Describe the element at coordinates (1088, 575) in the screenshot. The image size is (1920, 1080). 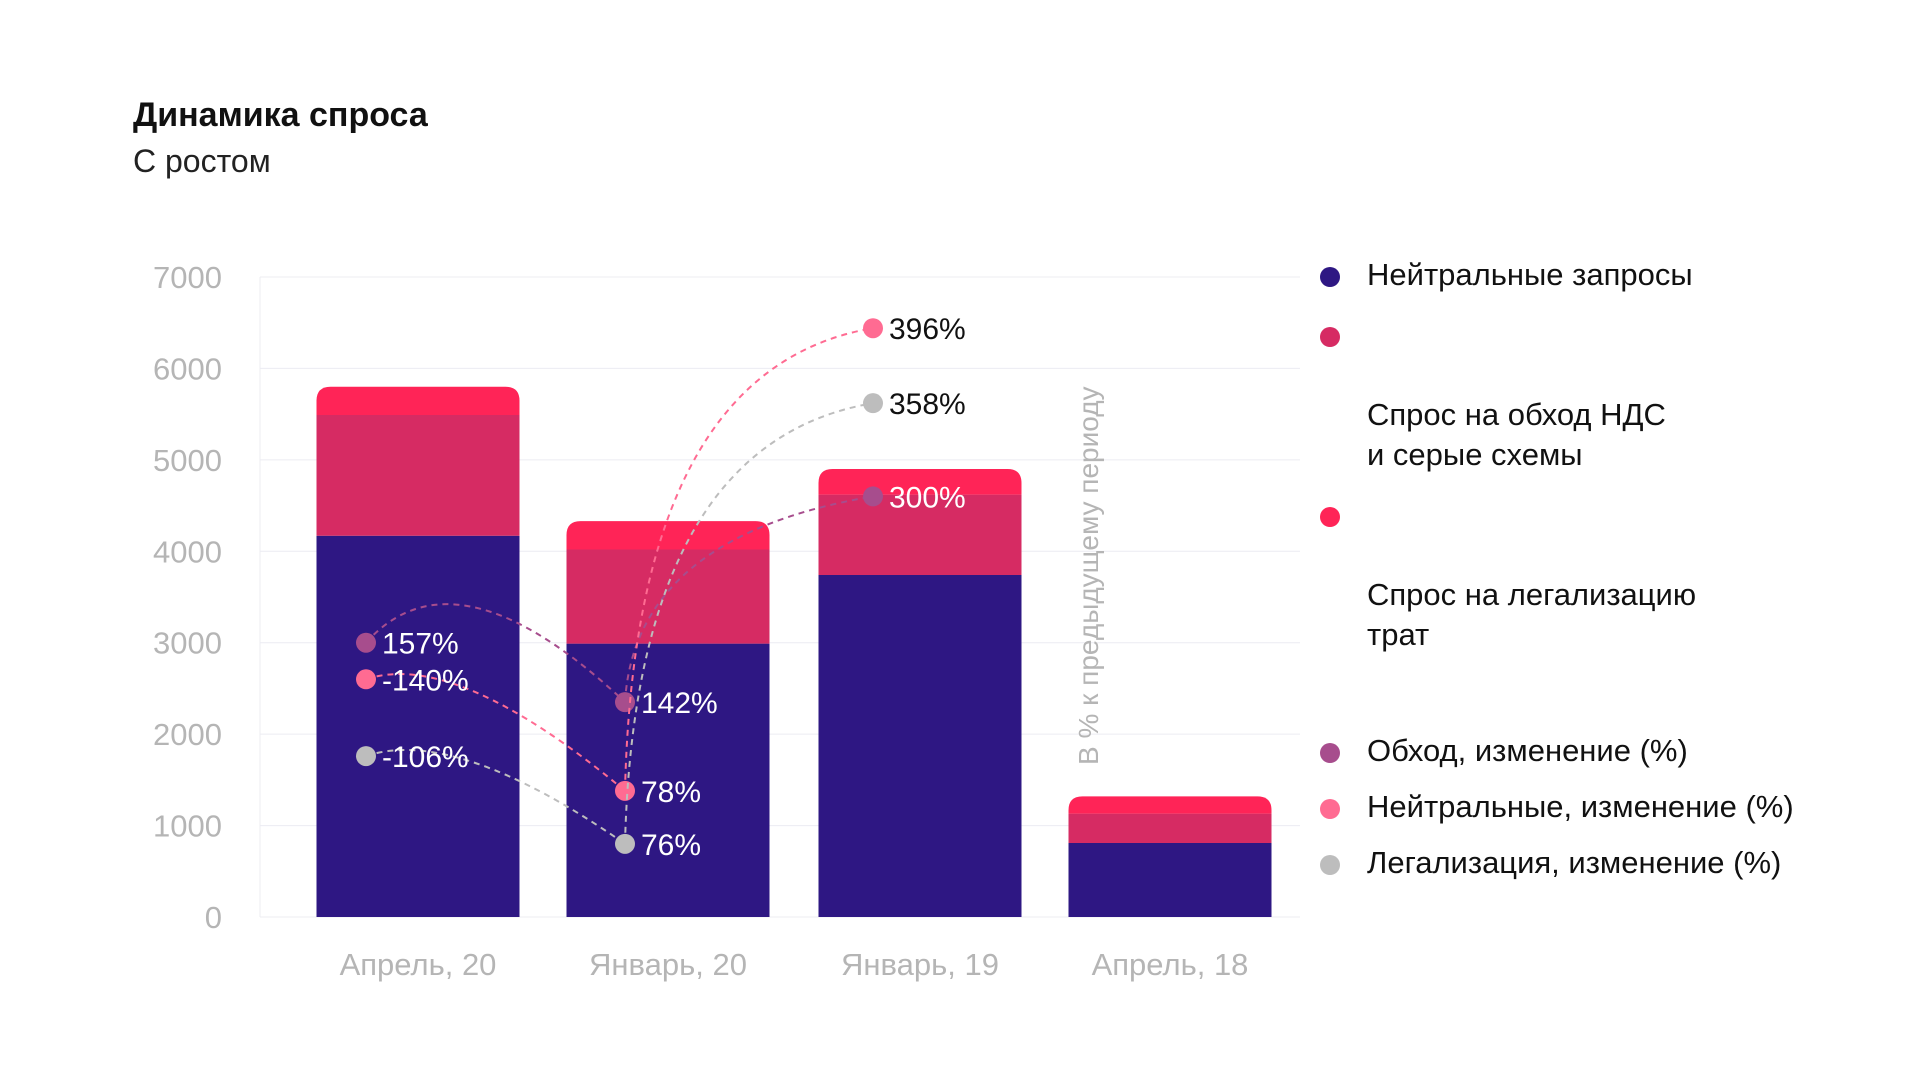
I see `right-axis-label: В % к предыдущему периоду` at that location.